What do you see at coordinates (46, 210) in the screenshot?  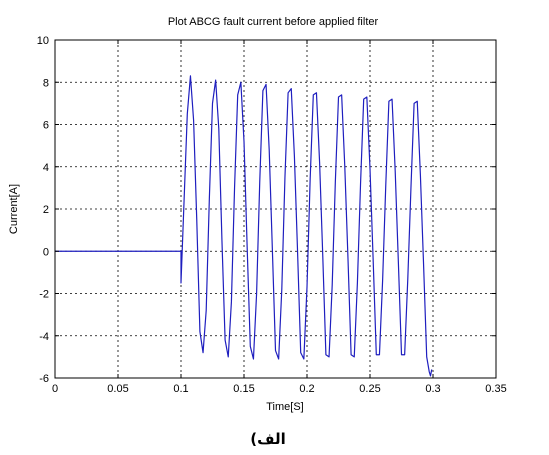 I see `y-tick-label: 2` at bounding box center [46, 210].